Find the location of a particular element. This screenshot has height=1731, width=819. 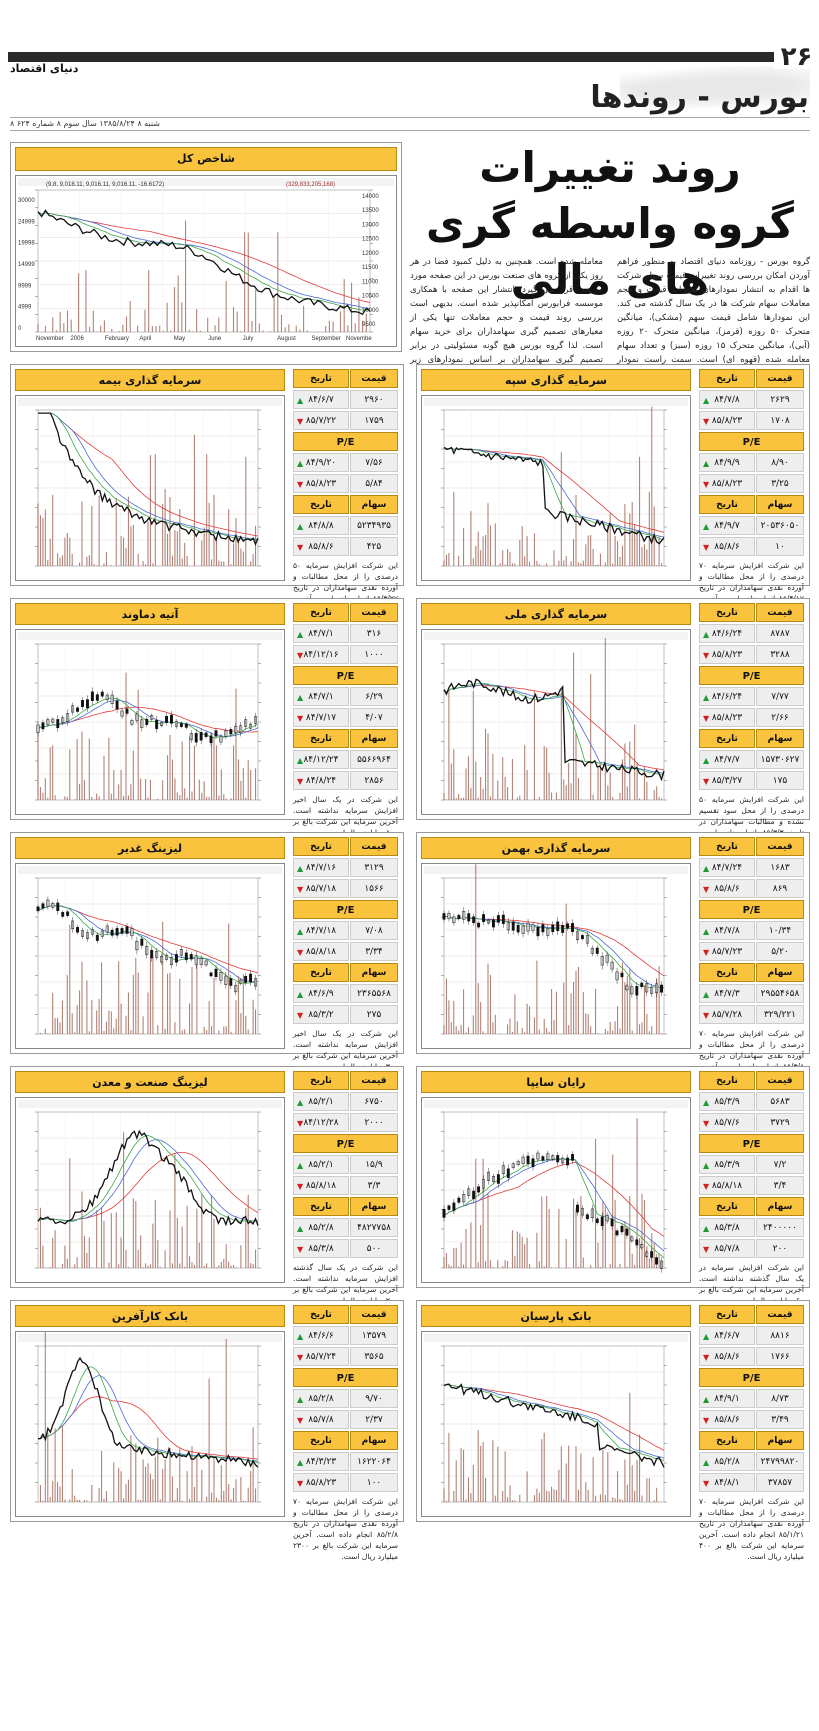

x-tick-label: February is located at coordinates (117, 339).